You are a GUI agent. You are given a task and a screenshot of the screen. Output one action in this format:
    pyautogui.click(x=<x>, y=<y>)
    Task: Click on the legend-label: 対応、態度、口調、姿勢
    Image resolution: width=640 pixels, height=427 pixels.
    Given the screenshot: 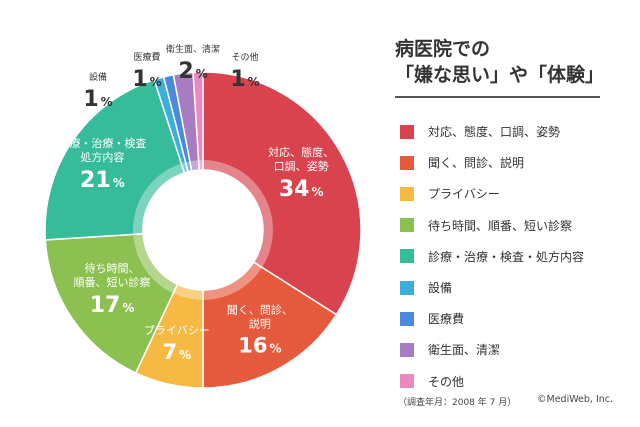 What is the action you would take?
    pyautogui.click(x=494, y=132)
    